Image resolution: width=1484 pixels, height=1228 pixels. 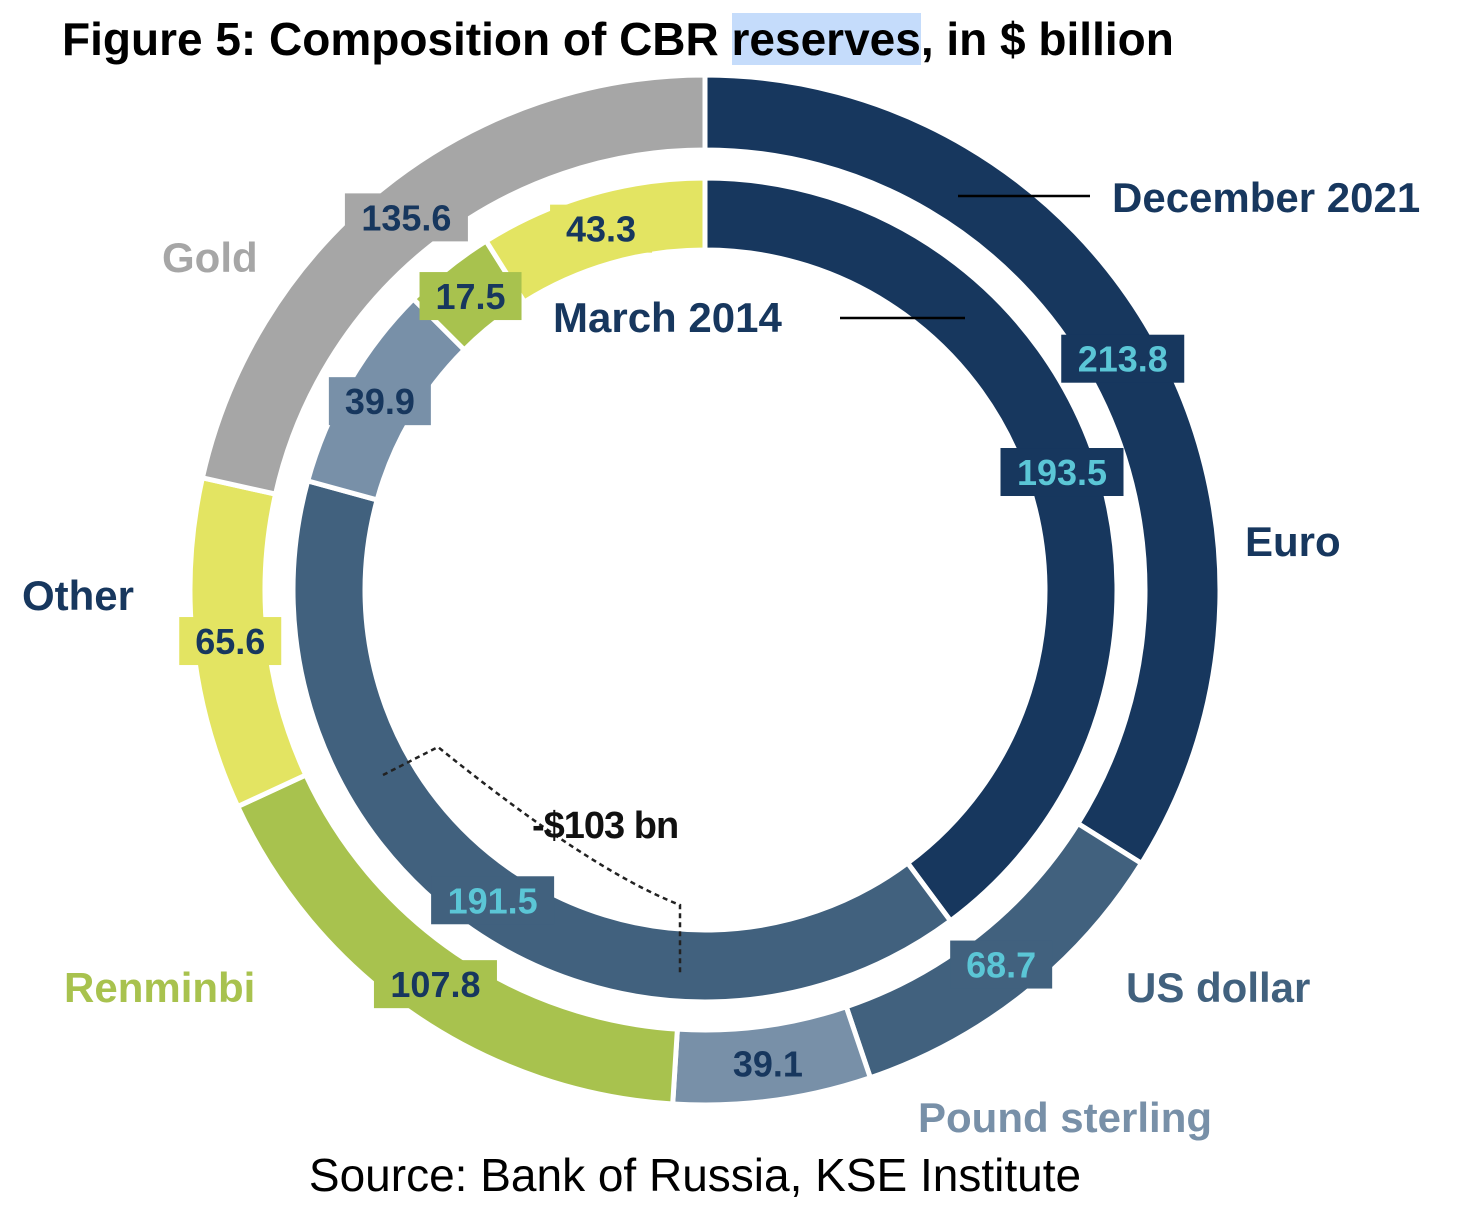 What do you see at coordinates (78, 595) in the screenshot?
I see `category-label-other: Other` at bounding box center [78, 595].